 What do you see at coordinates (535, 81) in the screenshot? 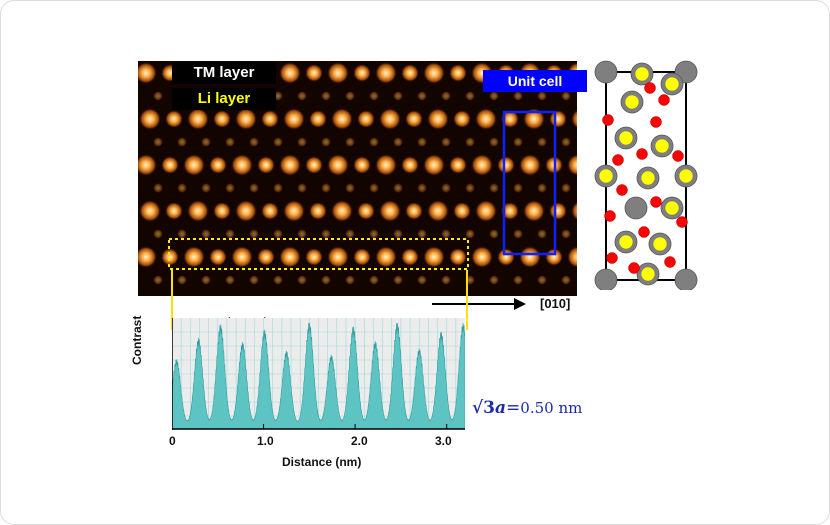
I see `unit-cell-label: Unit cell` at bounding box center [535, 81].